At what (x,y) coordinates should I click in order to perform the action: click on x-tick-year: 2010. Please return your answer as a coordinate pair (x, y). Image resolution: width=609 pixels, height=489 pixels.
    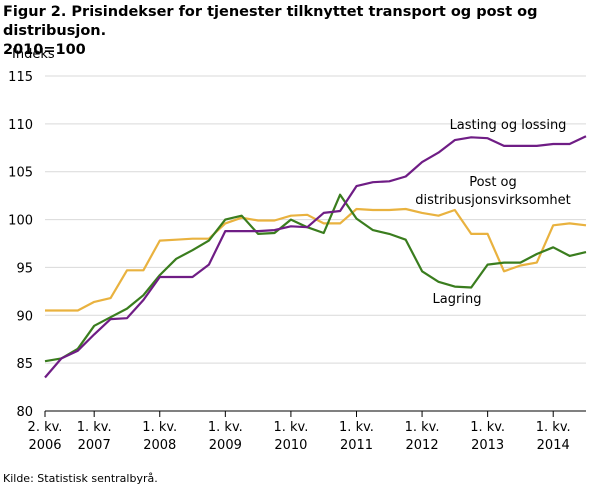
    Looking at the image, I should click on (290, 445).